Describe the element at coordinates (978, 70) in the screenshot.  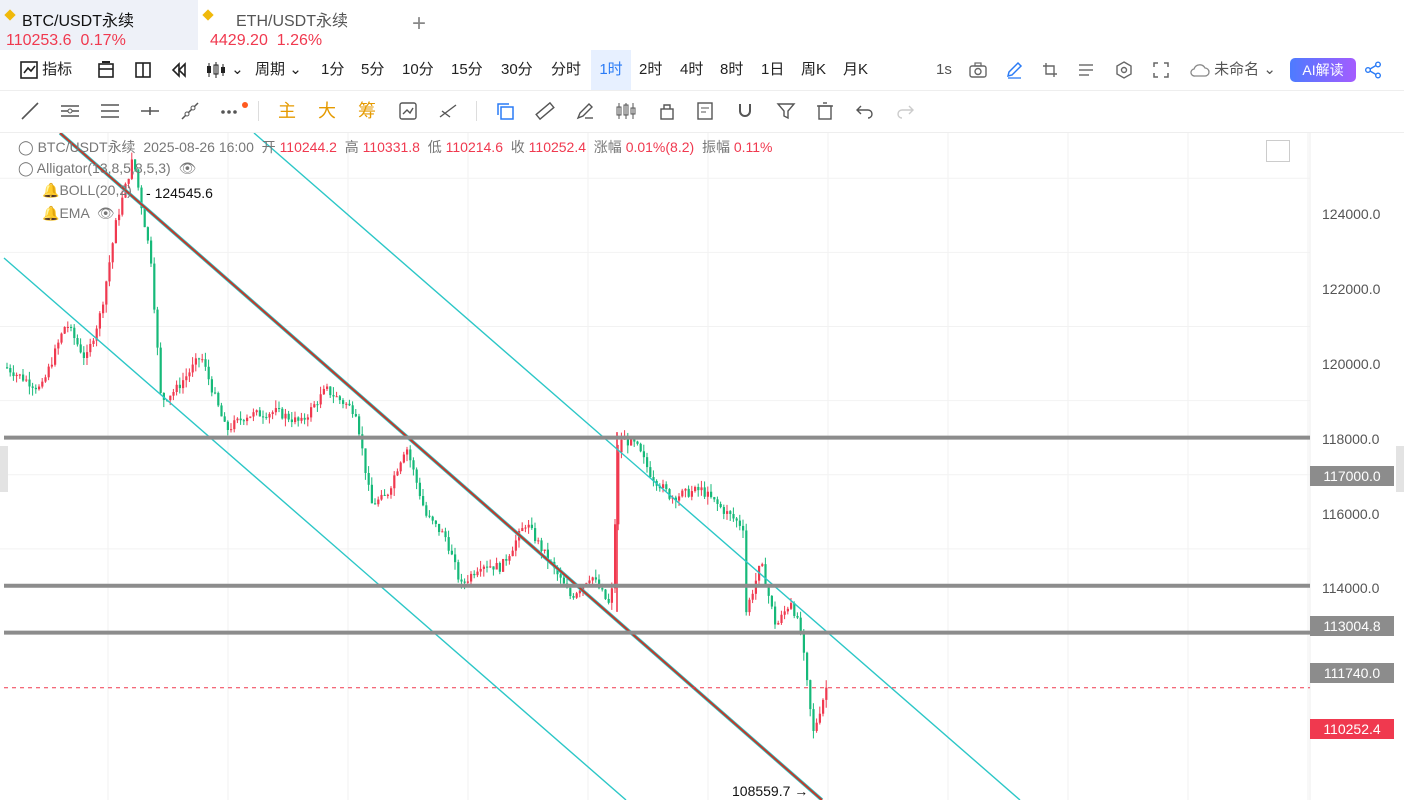
I see `screenshot-button` at that location.